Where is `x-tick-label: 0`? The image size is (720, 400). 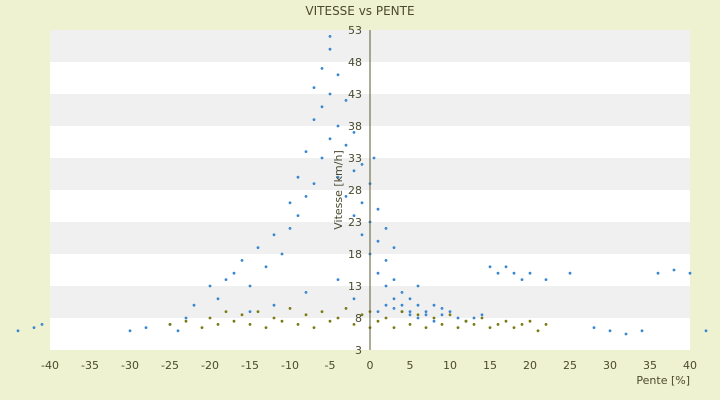
x-tick-label: 0 is located at coordinates (370, 365).